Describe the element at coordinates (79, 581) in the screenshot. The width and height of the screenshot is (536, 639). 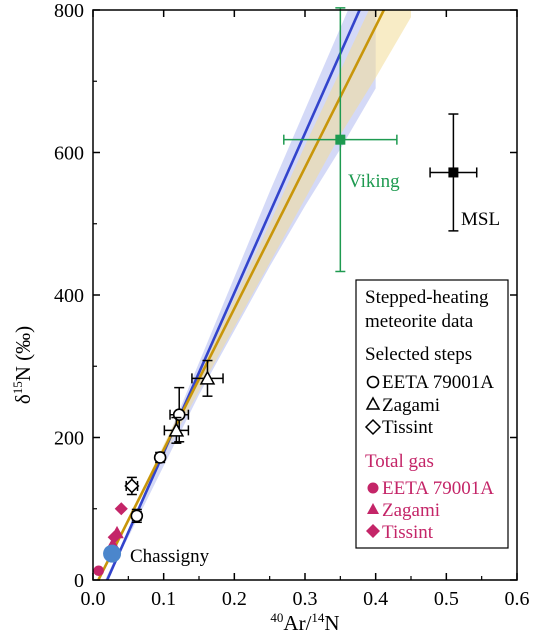
I see `y-tick-label: 0` at that location.